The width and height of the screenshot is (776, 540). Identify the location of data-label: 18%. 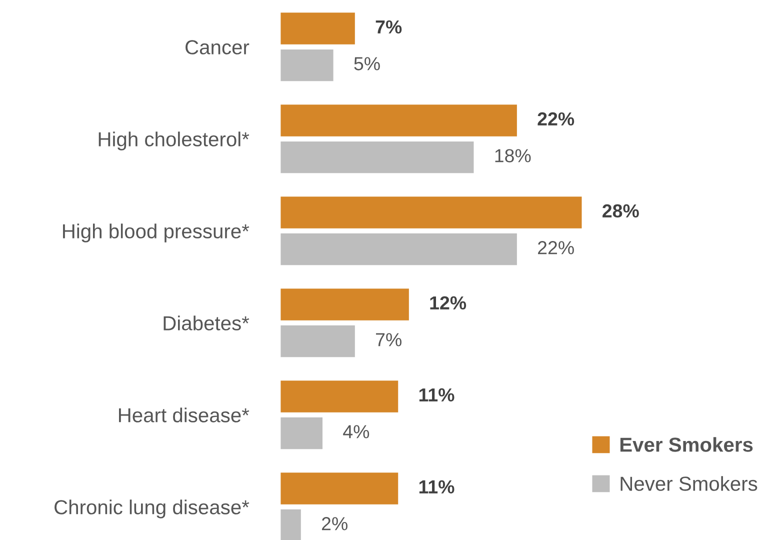
(513, 155).